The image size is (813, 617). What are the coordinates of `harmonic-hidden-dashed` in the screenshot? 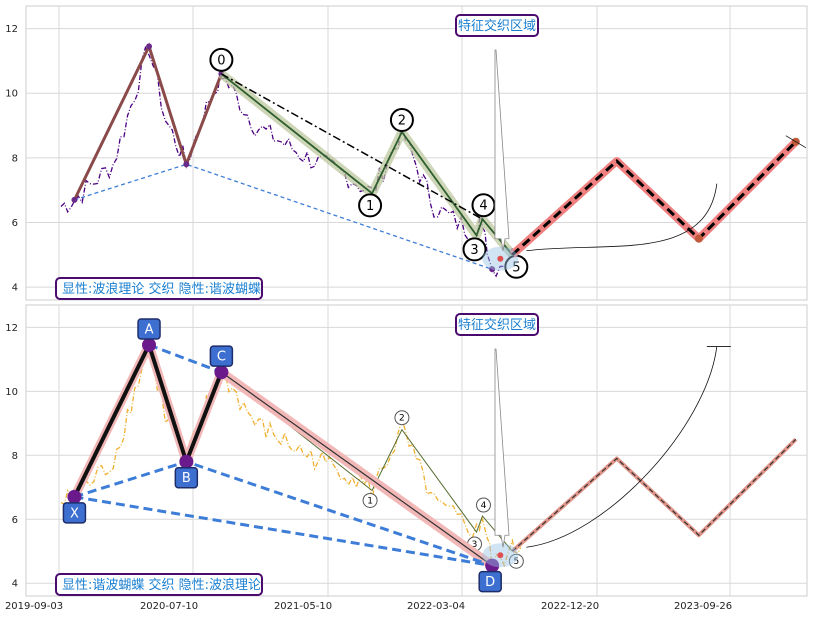 It's located at (283, 216).